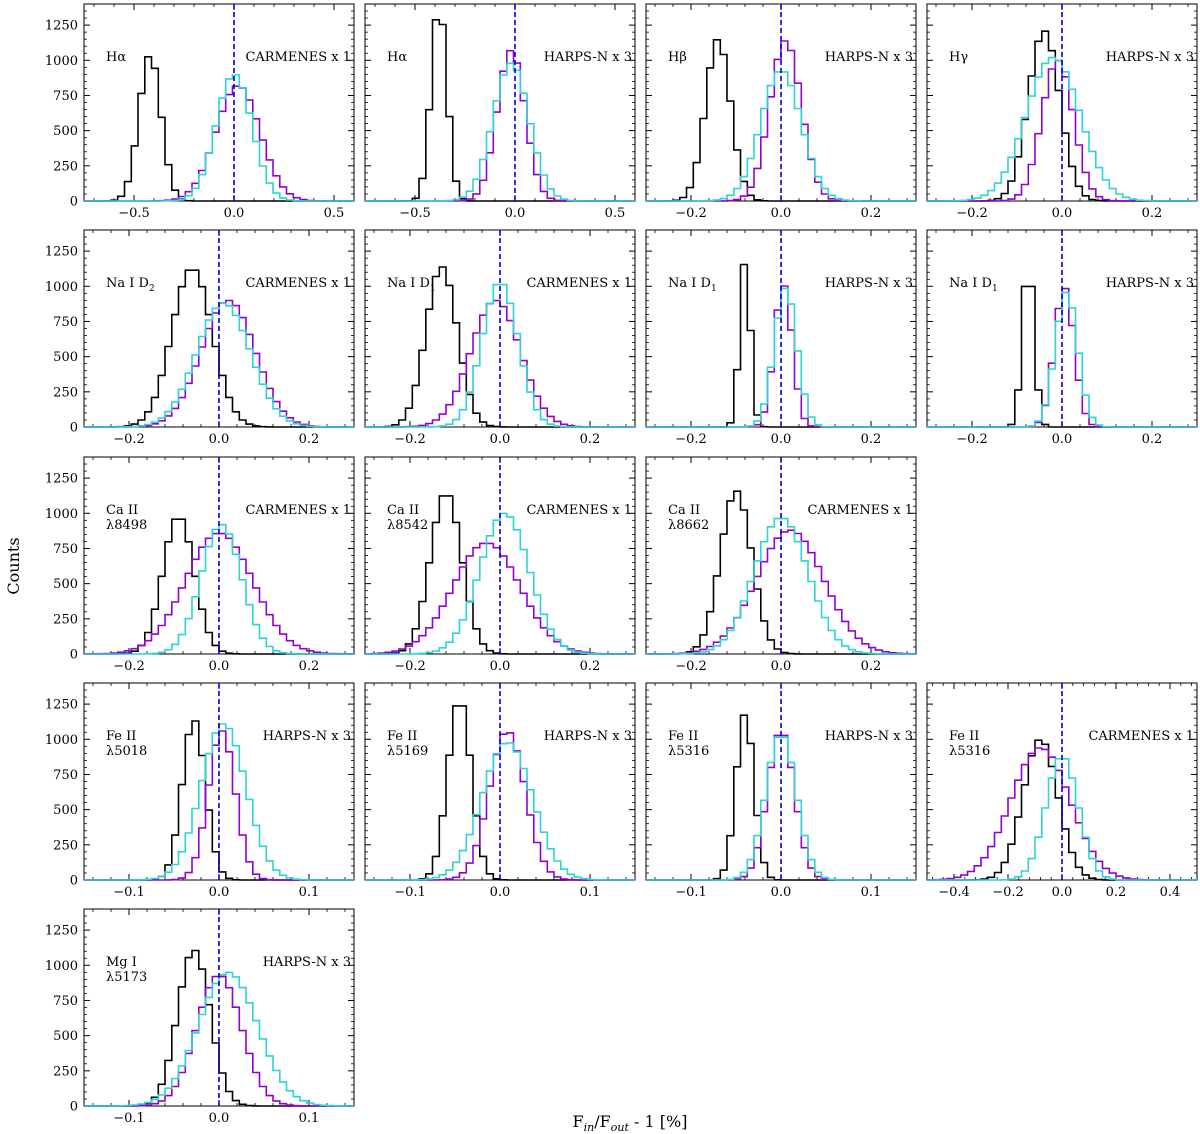 The width and height of the screenshot is (1200, 1134). I want to click on x-axis-label-f2: /F, so click(602, 1121).